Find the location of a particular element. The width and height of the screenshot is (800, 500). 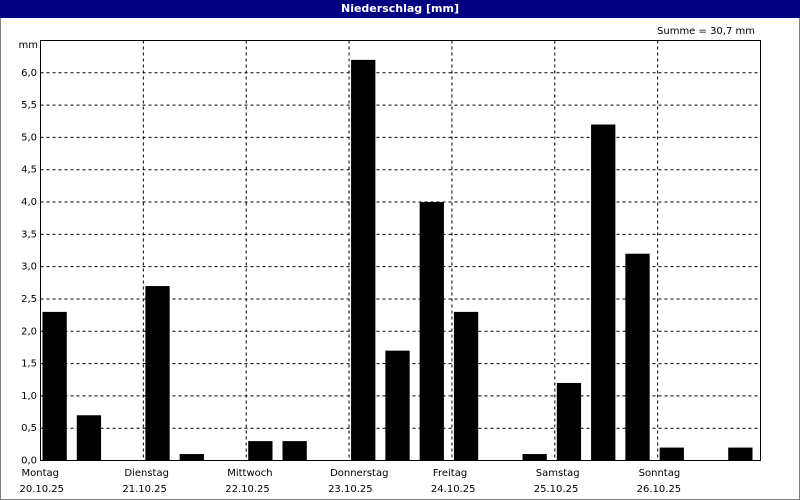

x-date-label: 25.10.25 is located at coordinates (556, 489).